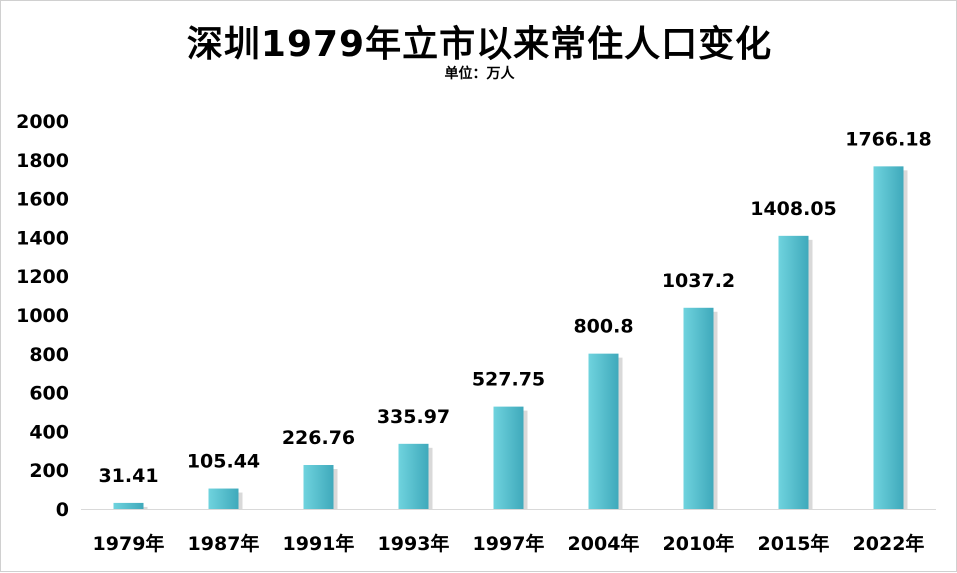 The width and height of the screenshot is (957, 573). What do you see at coordinates (794, 543) in the screenshot?
I see `x-tick-label: 2015年` at bounding box center [794, 543].